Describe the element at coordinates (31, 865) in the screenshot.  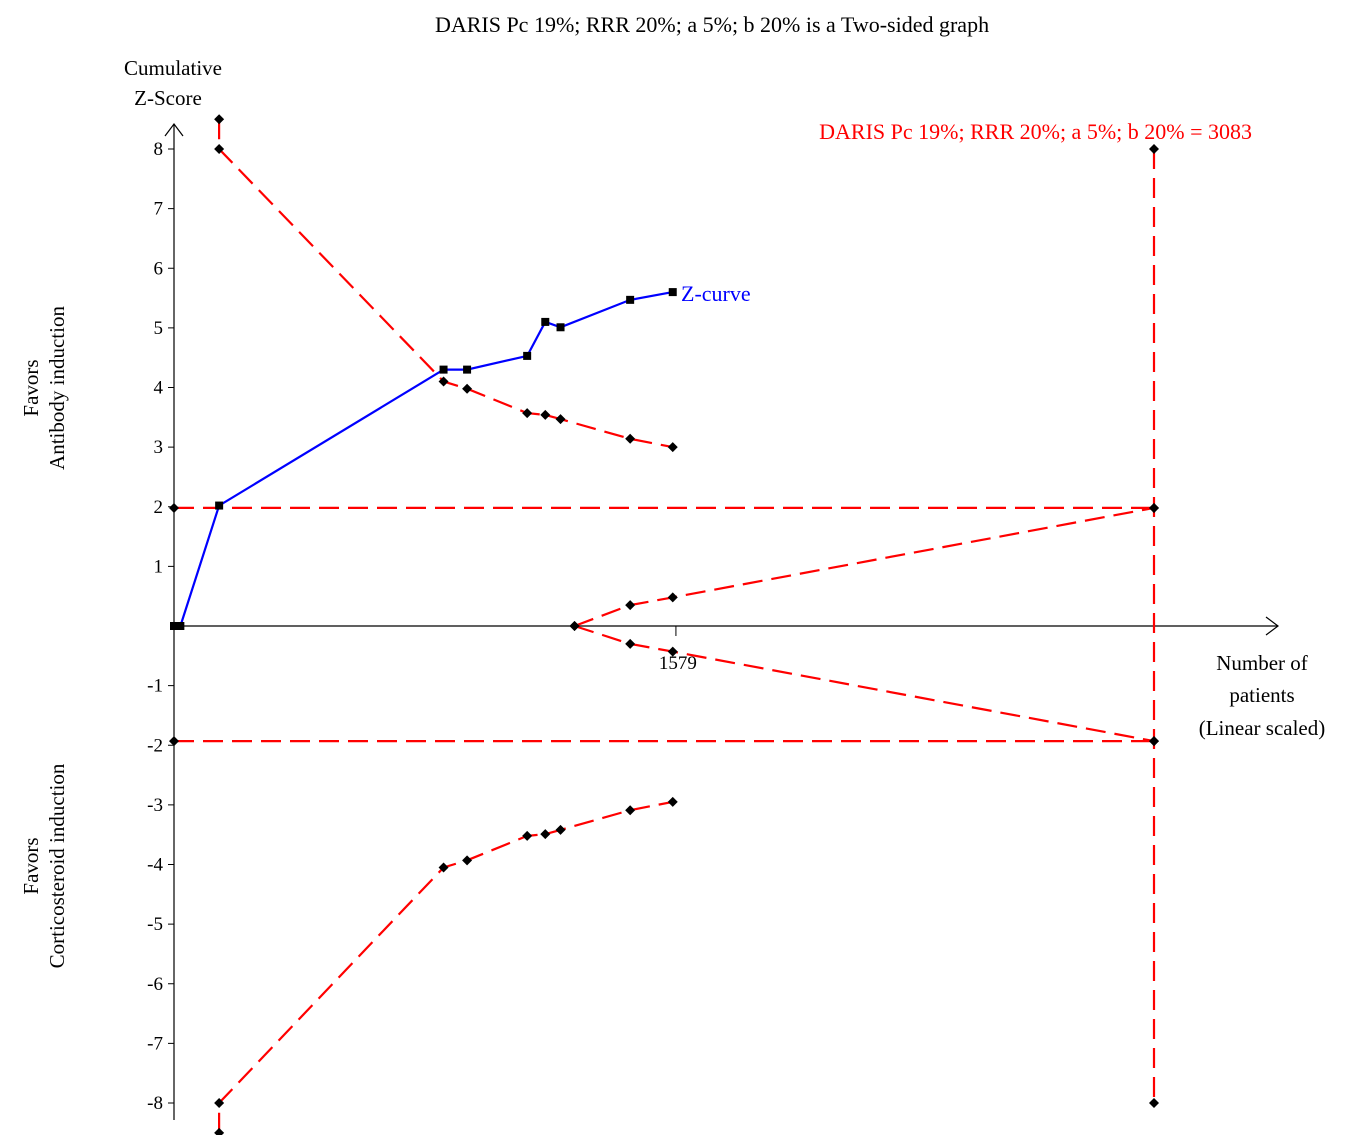
I see `favors-corticosteroid-line1: Favors` at that location.